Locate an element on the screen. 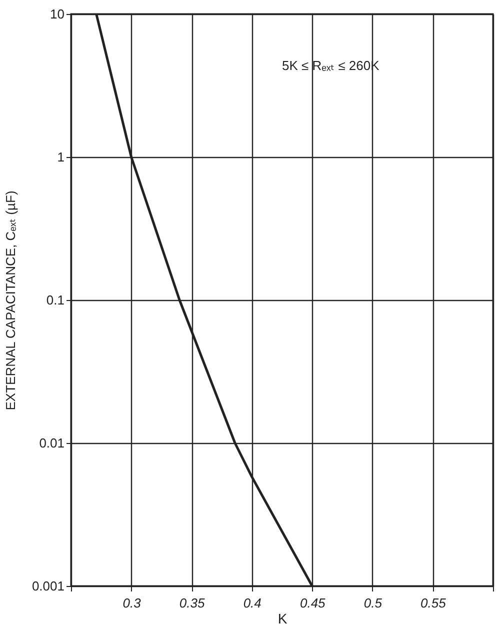  x-tick-label: 0.45 is located at coordinates (313, 603).